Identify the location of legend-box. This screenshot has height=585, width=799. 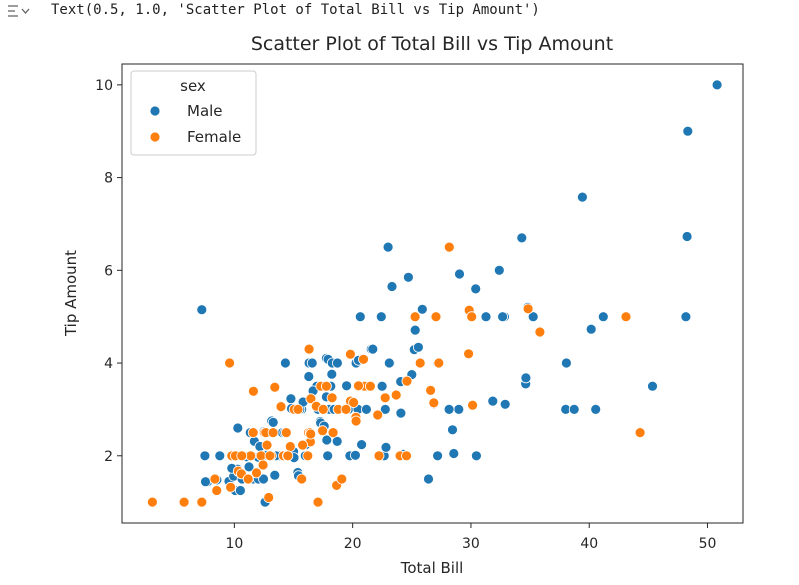
(193, 113).